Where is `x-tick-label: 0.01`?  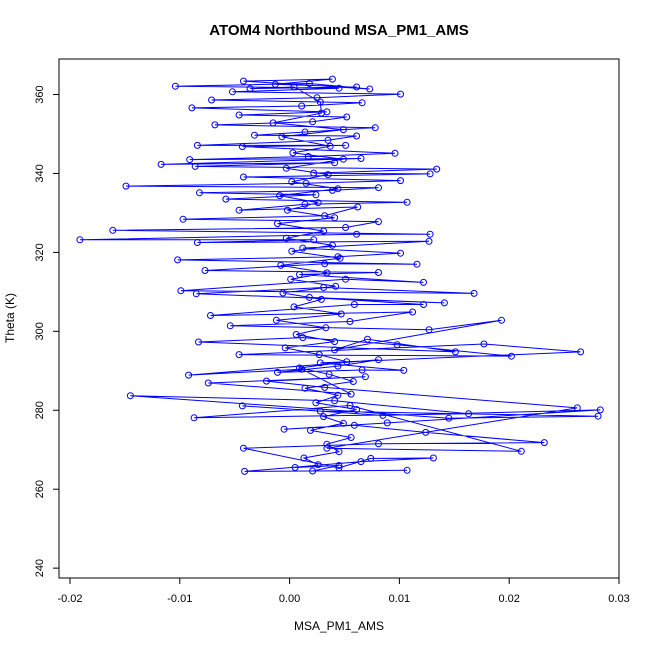 x-tick-label: 0.01 is located at coordinates (399, 599).